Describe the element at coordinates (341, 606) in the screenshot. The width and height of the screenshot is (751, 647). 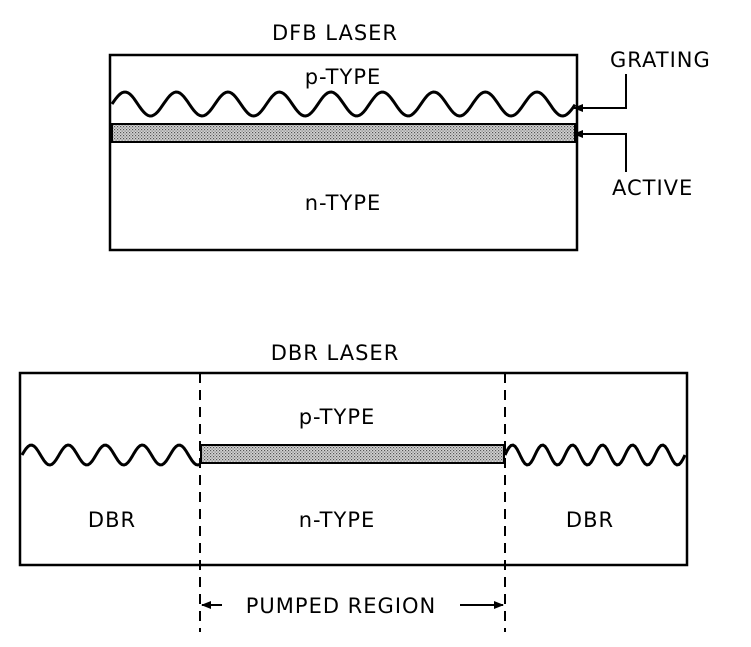
I see `pumped-region-label: PUMPED REGION` at that location.